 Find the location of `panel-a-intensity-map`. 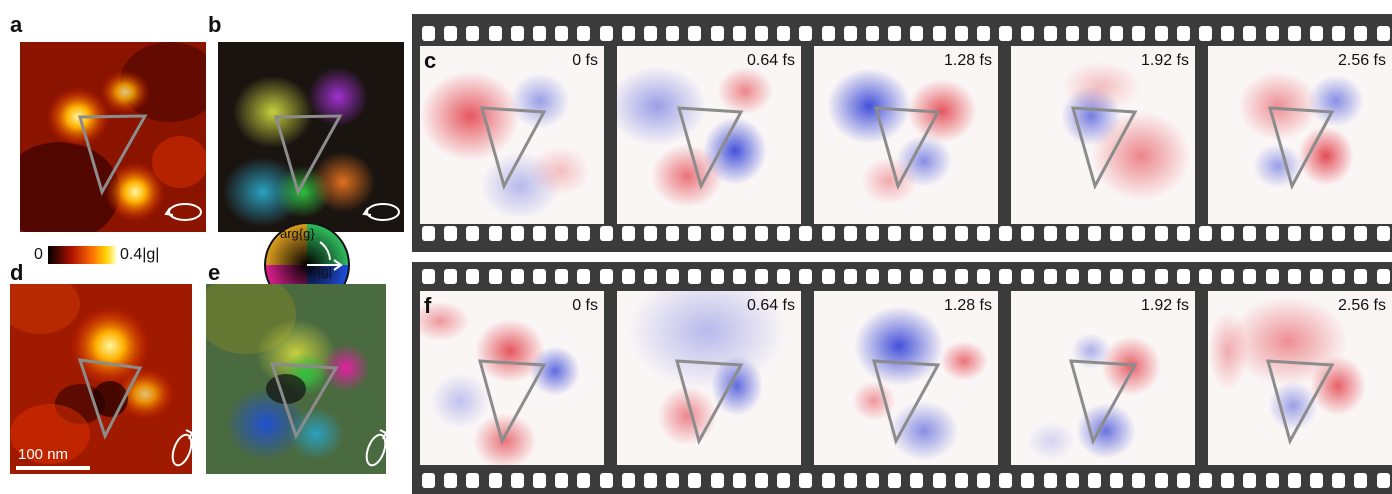

panel-a-intensity-map is located at coordinates (113, 137).